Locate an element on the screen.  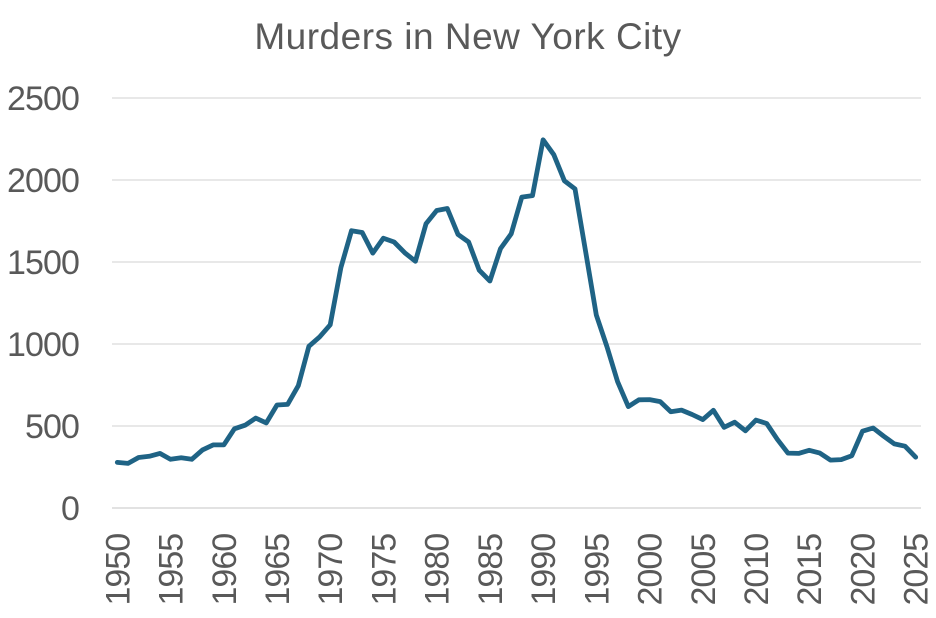
svg-text: 1970 is located at coordinates (331, 570).